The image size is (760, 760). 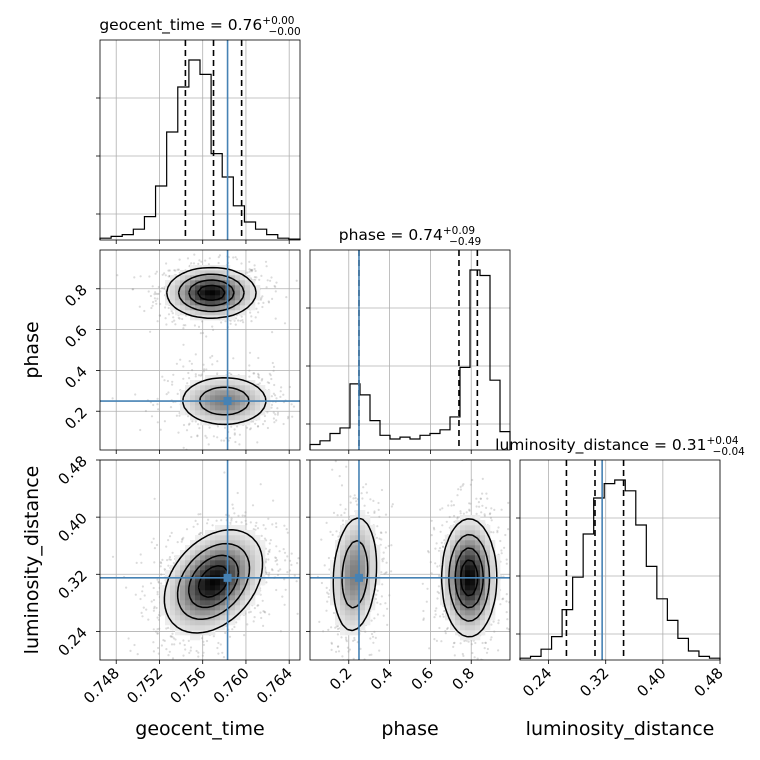 I want to click on contour-level, so click(x=213, y=581).